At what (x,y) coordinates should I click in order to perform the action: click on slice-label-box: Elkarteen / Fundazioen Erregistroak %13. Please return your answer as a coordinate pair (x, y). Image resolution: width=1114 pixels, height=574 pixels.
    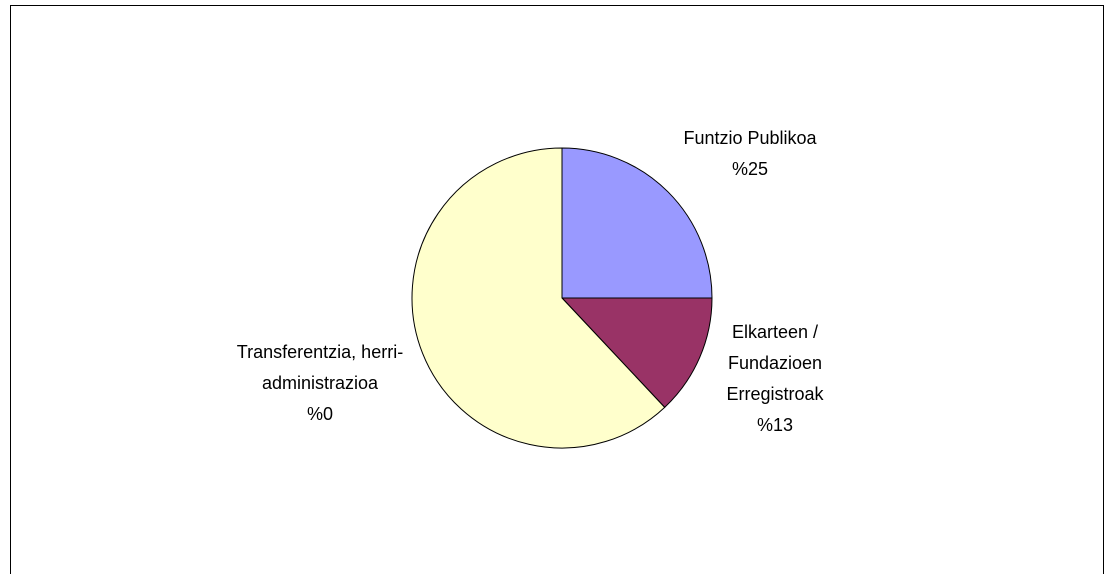
    Looking at the image, I should click on (775, 379).